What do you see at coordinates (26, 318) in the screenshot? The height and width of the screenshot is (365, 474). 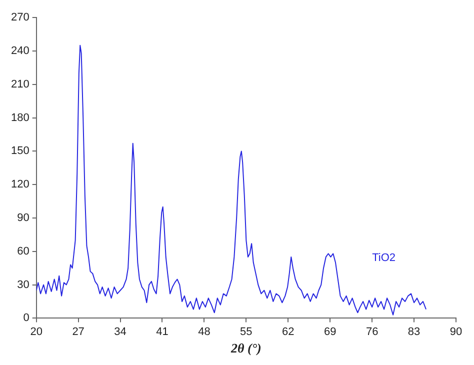 I see `y-tick-label: 0` at bounding box center [26, 318].